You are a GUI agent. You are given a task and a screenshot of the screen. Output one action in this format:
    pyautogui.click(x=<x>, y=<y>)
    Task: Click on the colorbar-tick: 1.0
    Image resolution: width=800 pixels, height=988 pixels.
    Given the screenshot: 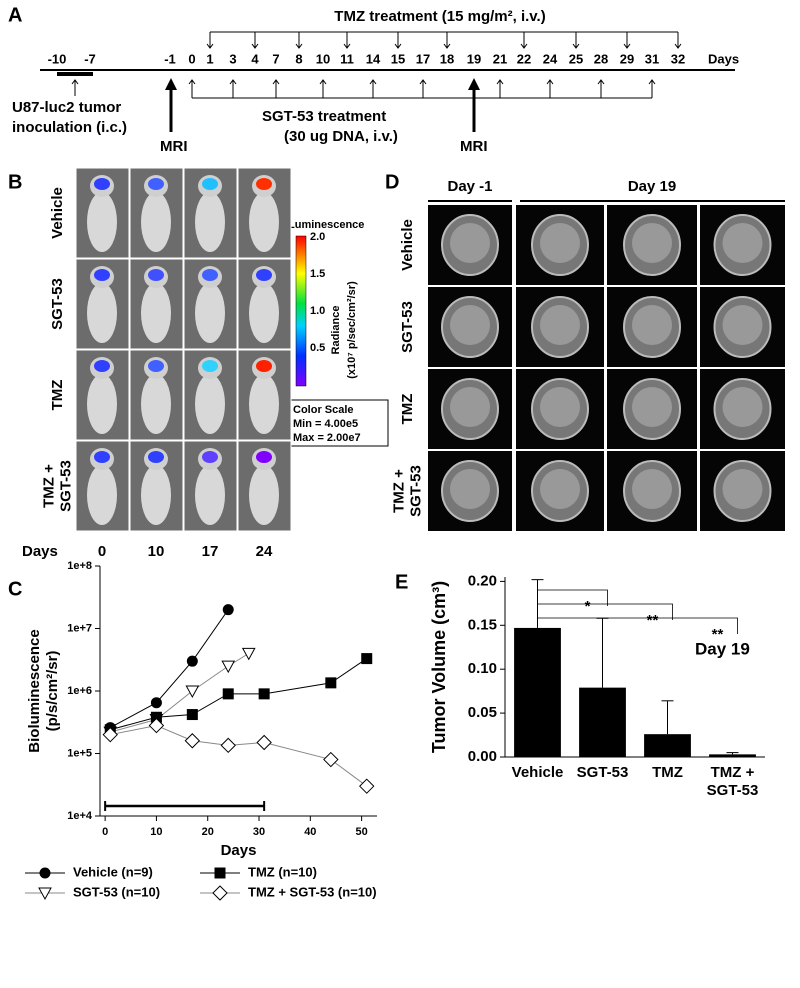 What is the action you would take?
    pyautogui.click(x=317, y=311)
    